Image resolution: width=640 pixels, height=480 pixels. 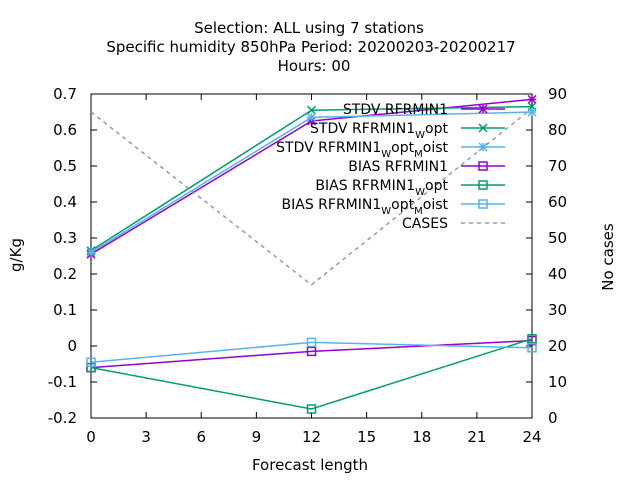 What do you see at coordinates (366, 437) in the screenshot?
I see `x-tick-label: 15` at bounding box center [366, 437].